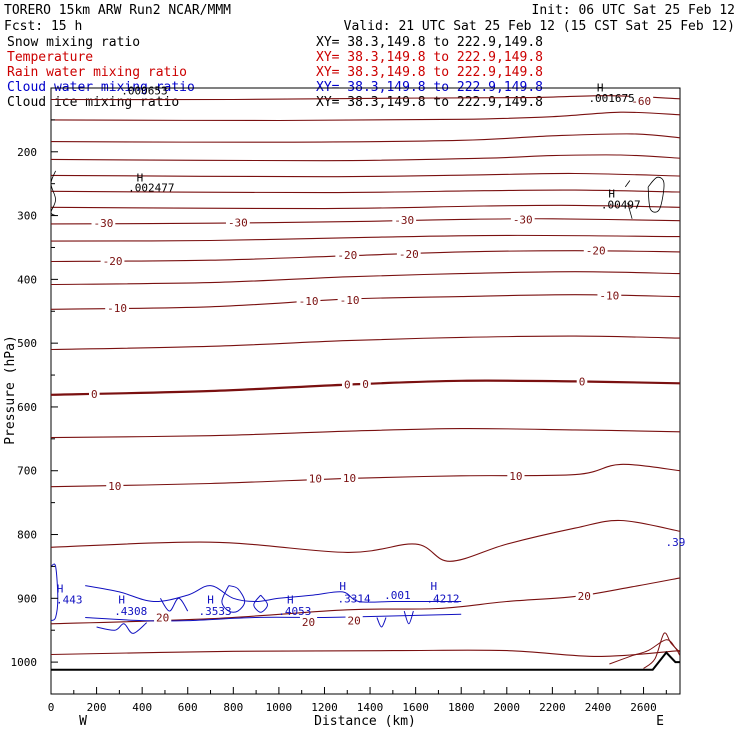  I want to click on x-axis-label: Distance (km), so click(365, 721).